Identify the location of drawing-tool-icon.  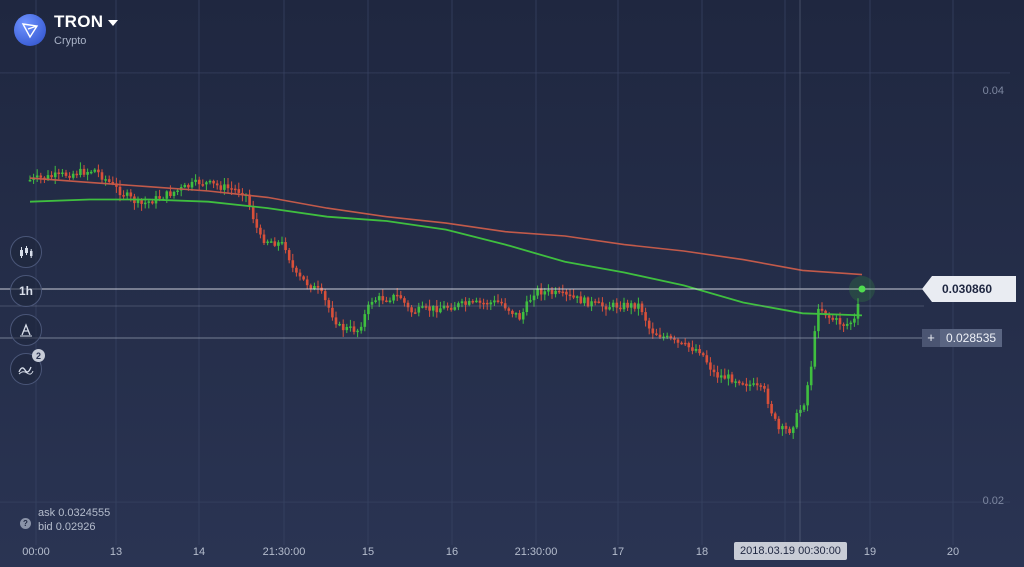
(26, 330).